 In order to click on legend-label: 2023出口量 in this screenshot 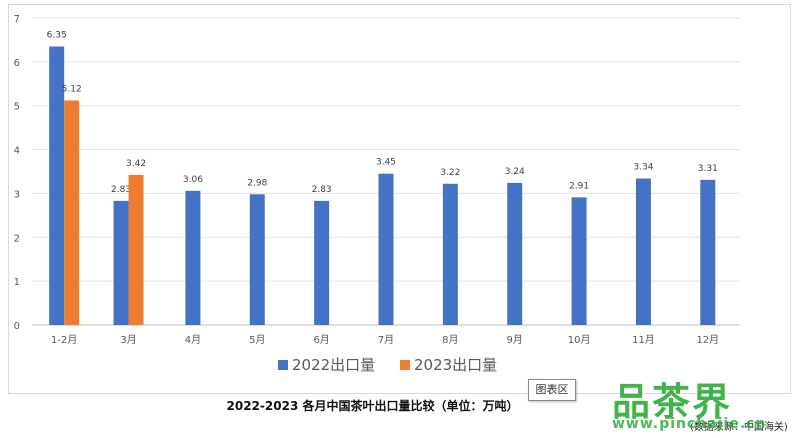, I will do `click(455, 365)`.